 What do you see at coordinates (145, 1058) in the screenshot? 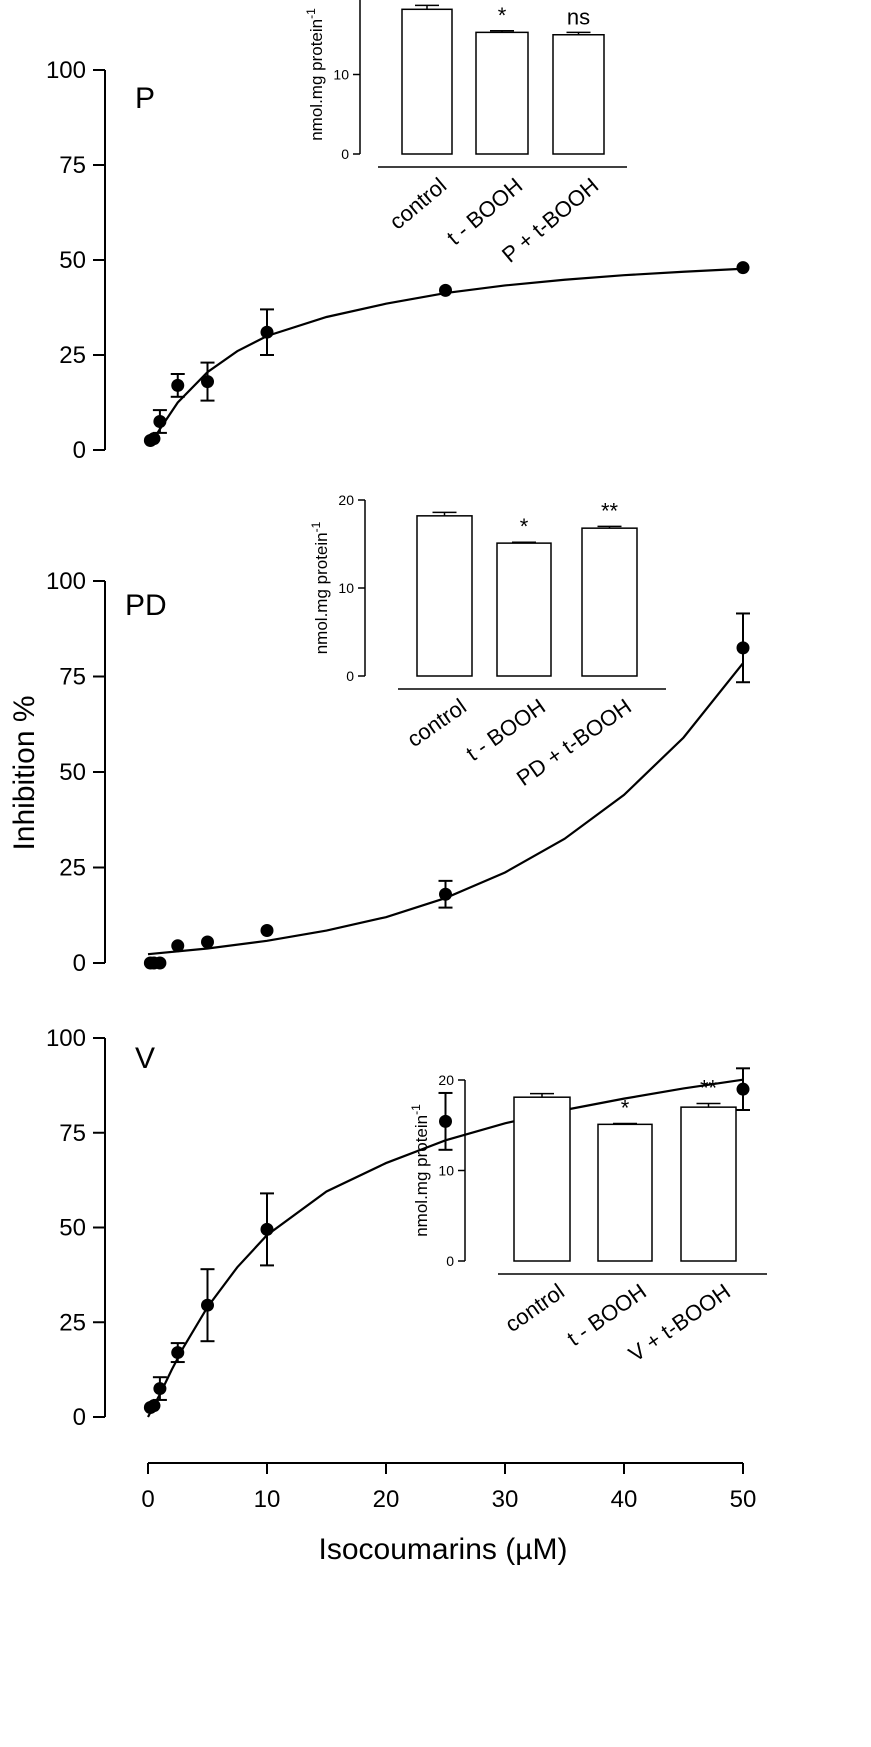
I see `panel-label: V` at bounding box center [145, 1058].